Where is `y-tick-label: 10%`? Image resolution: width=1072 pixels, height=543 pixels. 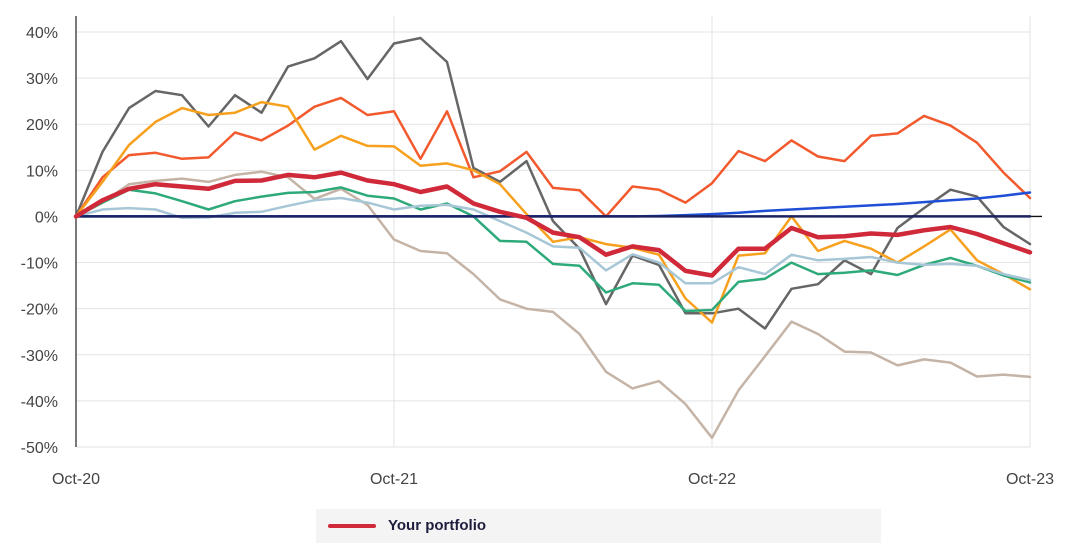 y-tick-label: 10% is located at coordinates (42, 171).